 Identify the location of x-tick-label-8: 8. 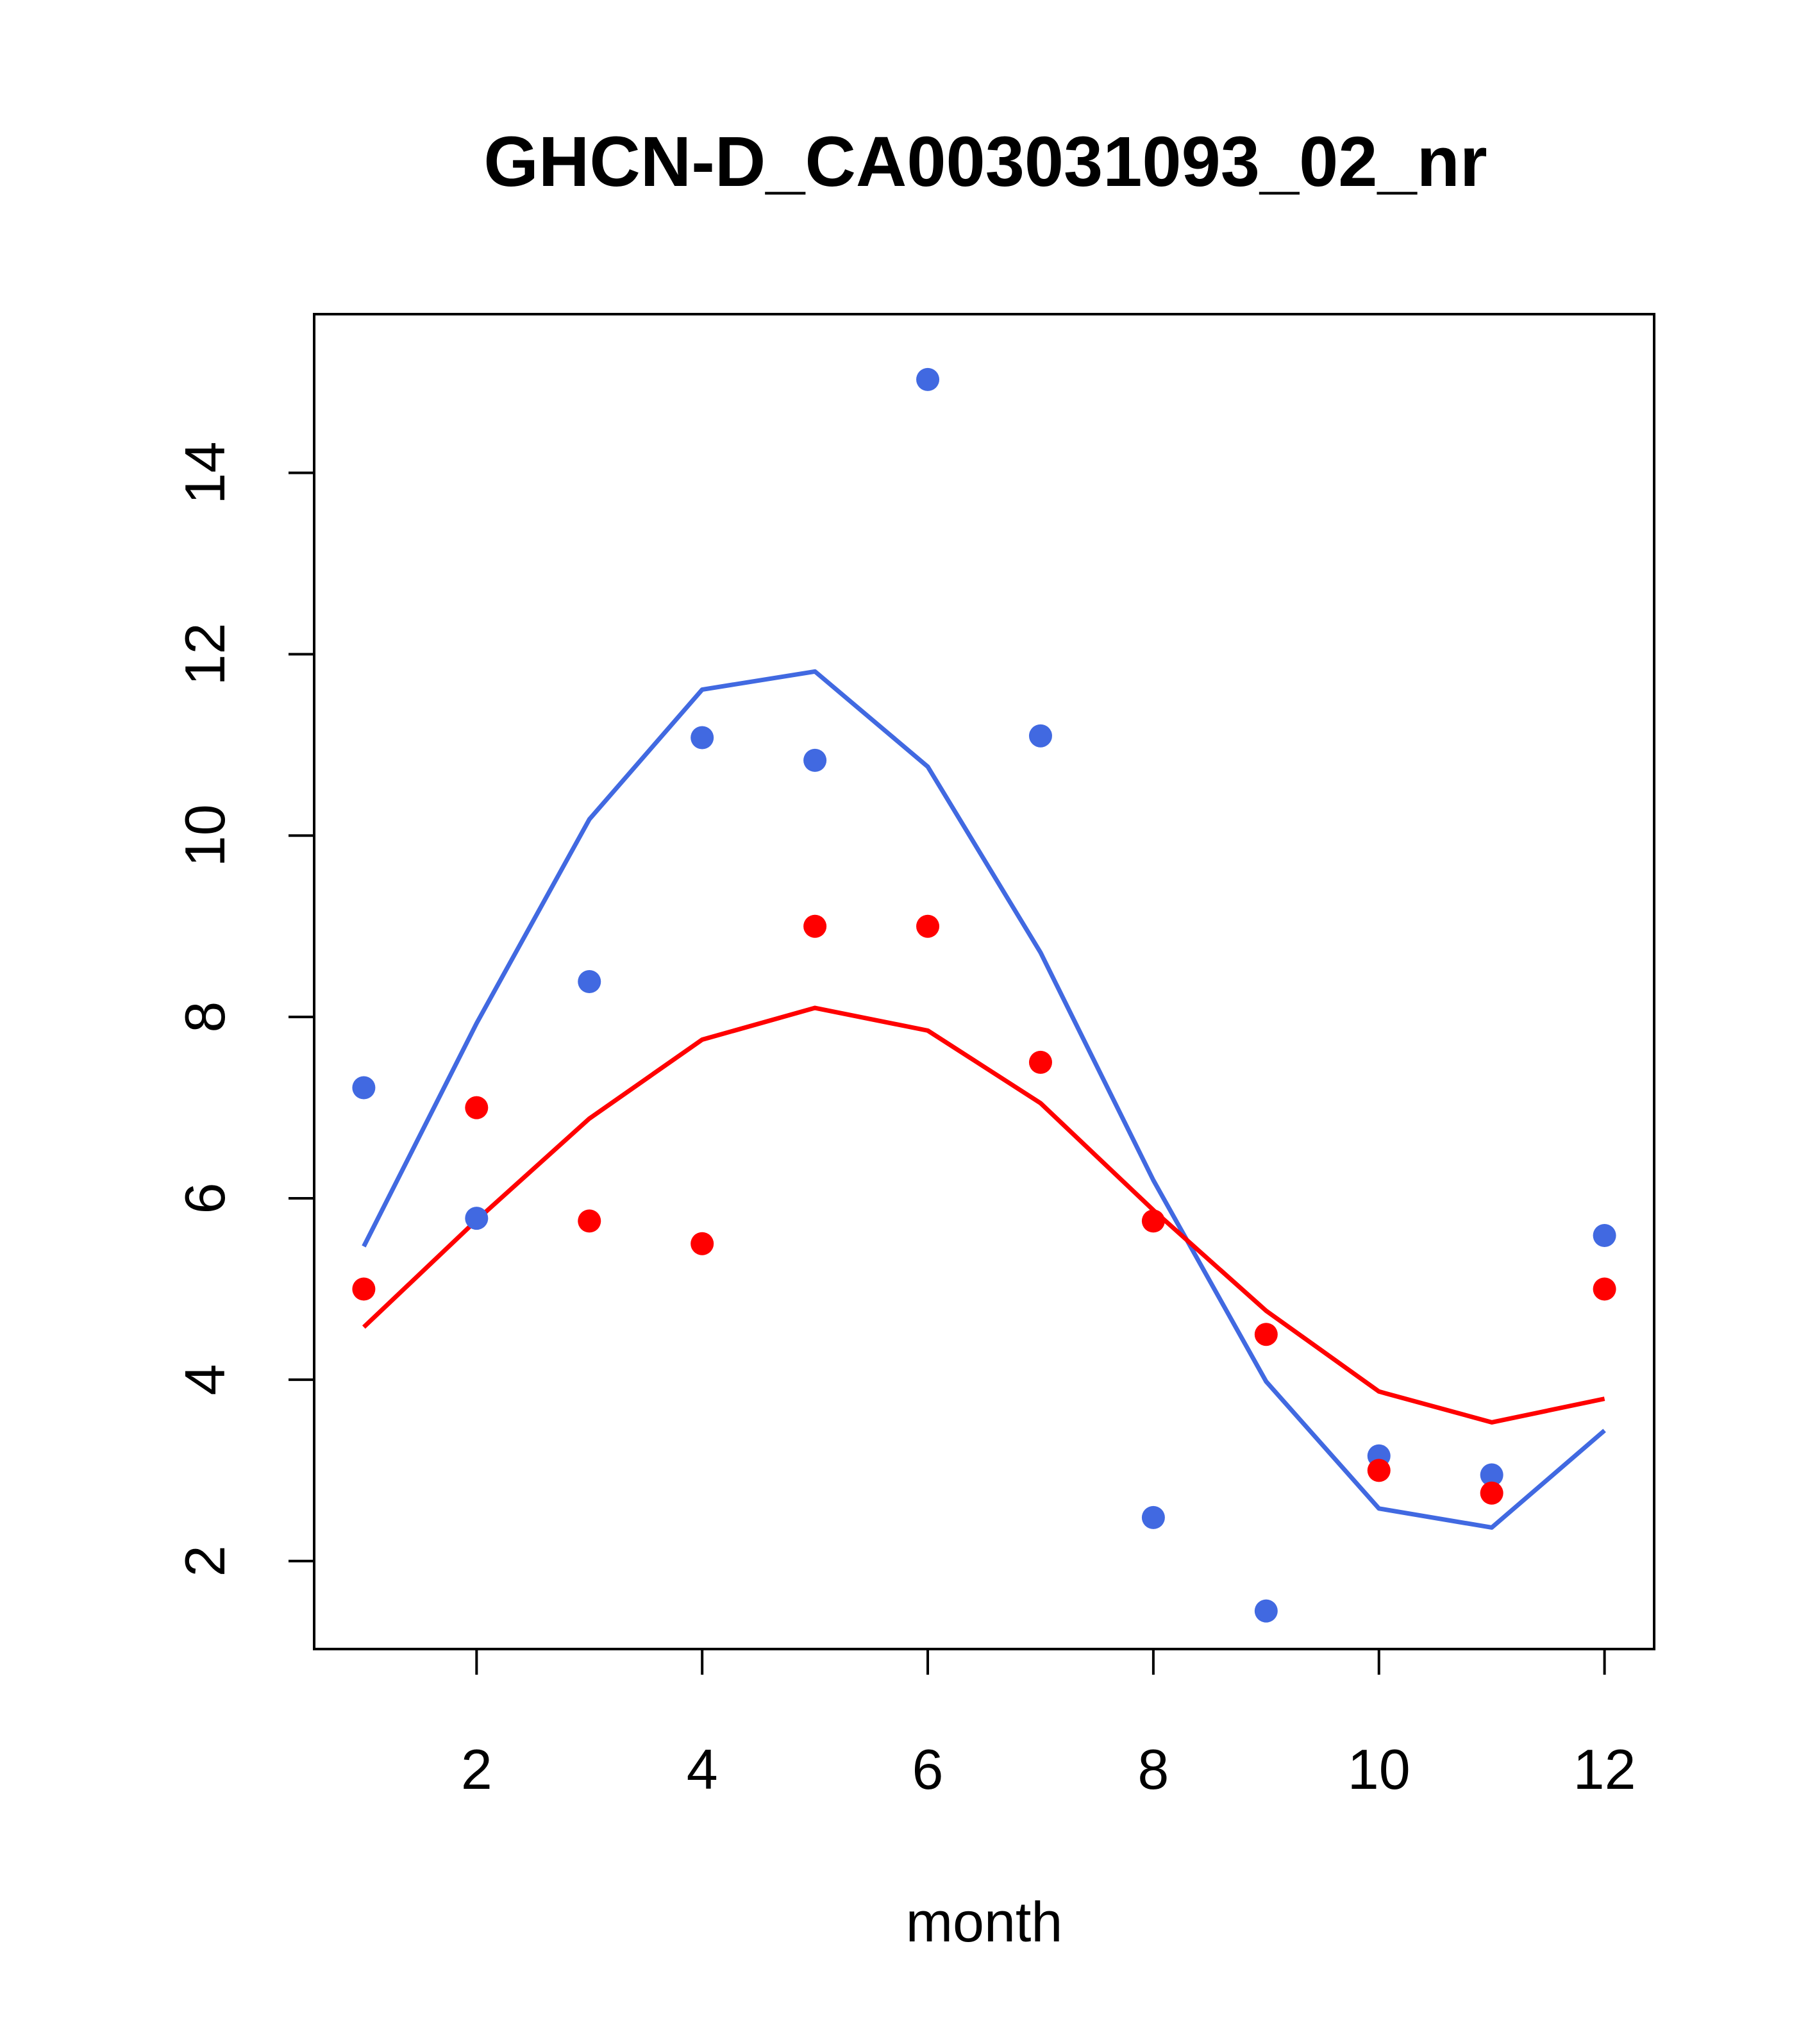
(1153, 1769).